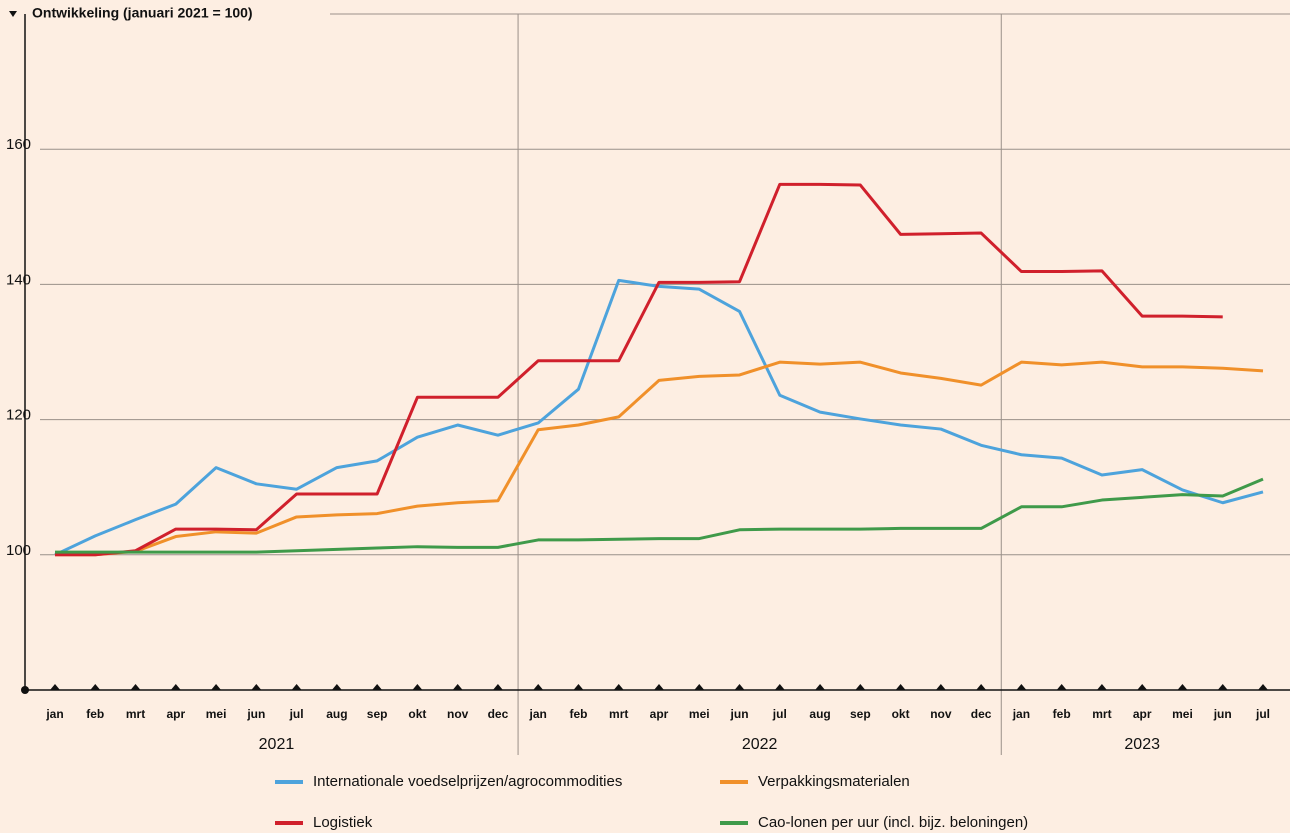 Image resolution: width=1290 pixels, height=833 pixels. I want to click on chart-title: Ontwikkeling (januari 2021 = 100), so click(142, 13).